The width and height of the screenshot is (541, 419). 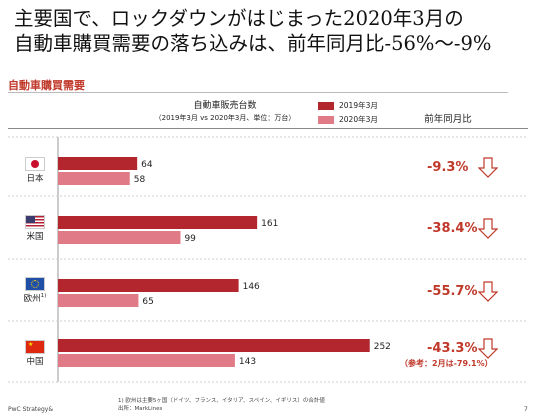 What do you see at coordinates (225, 106) in the screenshot?
I see `chart-title: 自動車販売台数` at bounding box center [225, 106].